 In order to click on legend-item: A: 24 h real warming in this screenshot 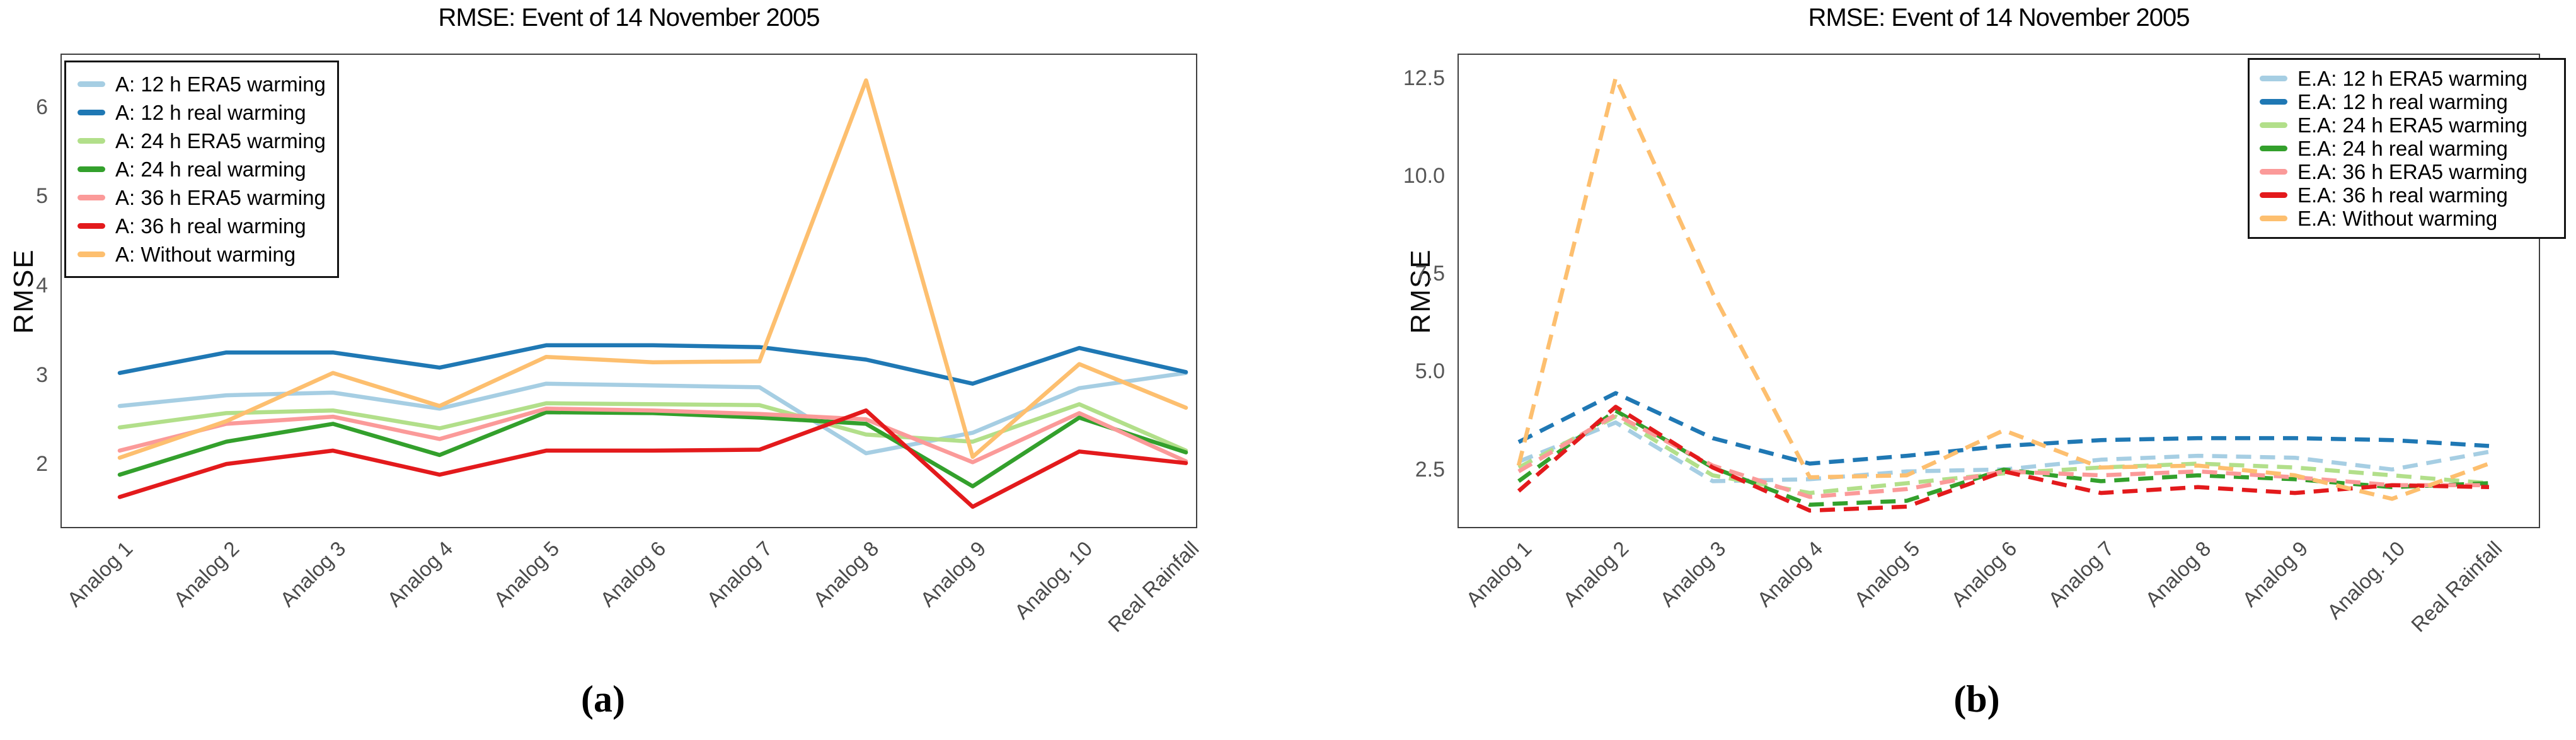, I will do `click(202, 169)`.